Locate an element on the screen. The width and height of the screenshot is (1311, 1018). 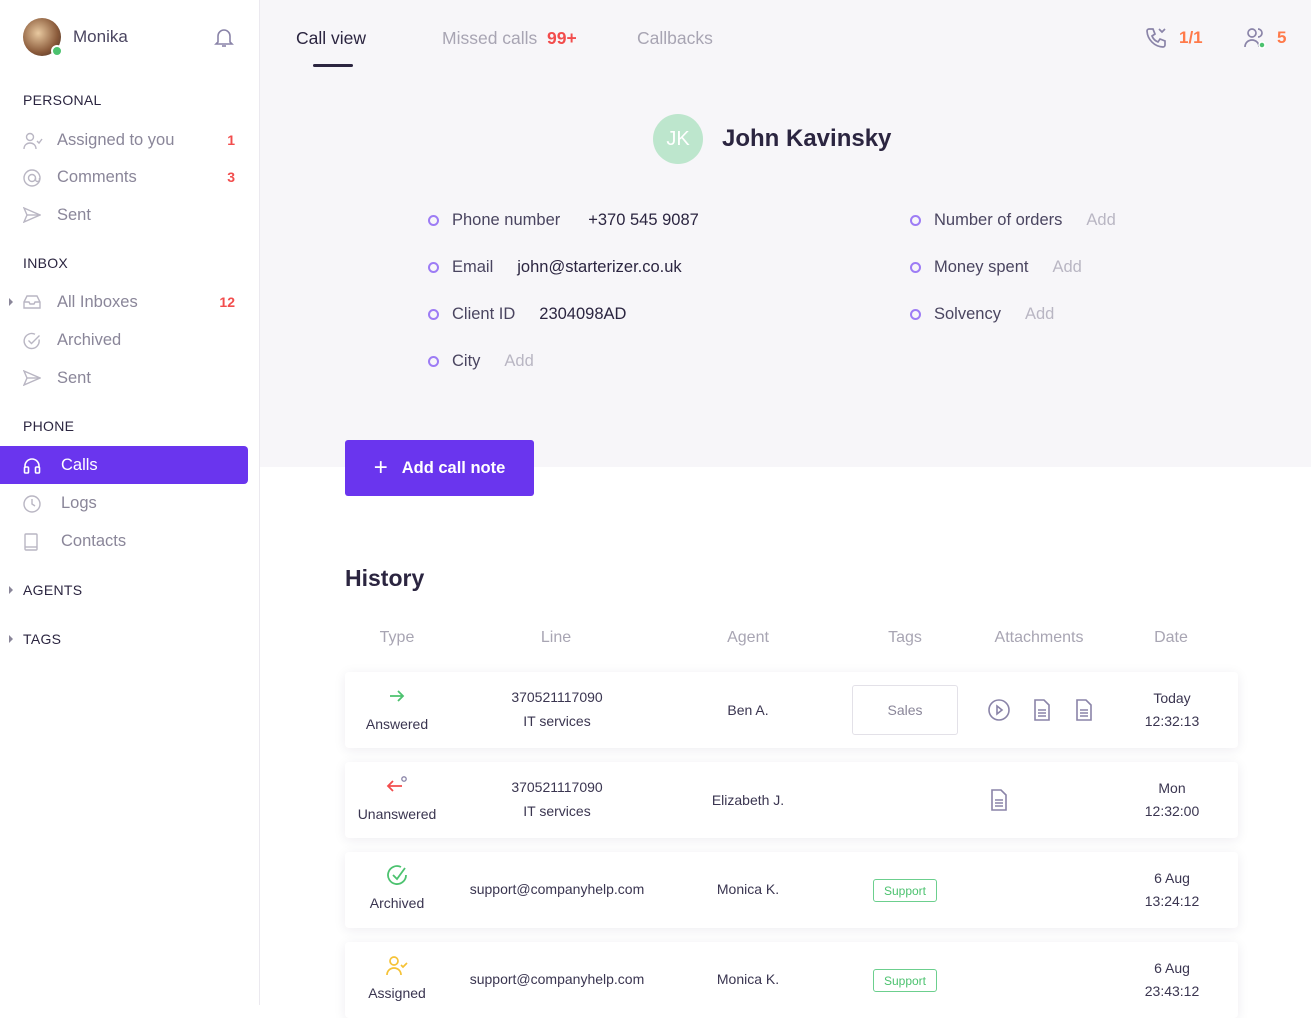
tab-missed-calls: Missed calls 99+ is located at coordinates (509, 38).